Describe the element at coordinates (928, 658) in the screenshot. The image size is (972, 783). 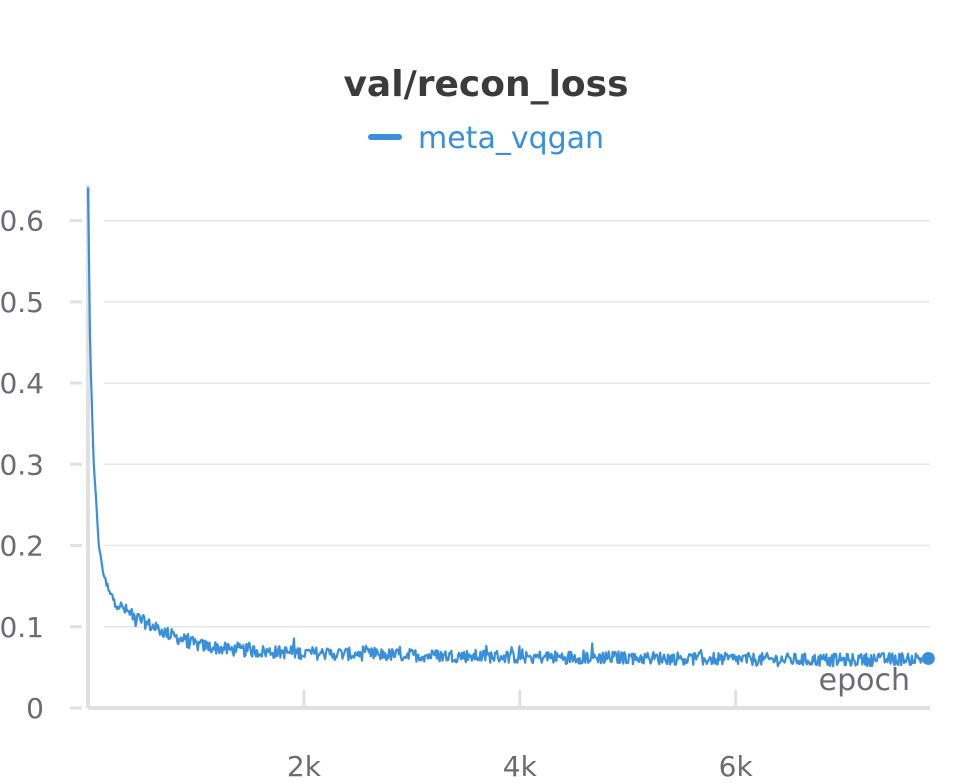
I see `series-end-point` at that location.